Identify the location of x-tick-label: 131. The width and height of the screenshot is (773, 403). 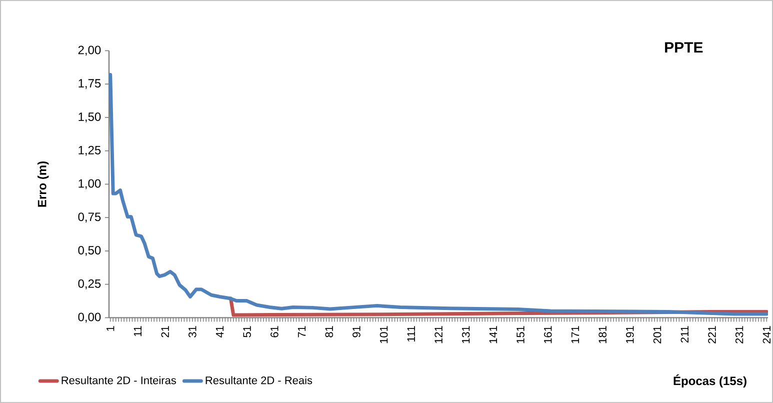
(466, 335).